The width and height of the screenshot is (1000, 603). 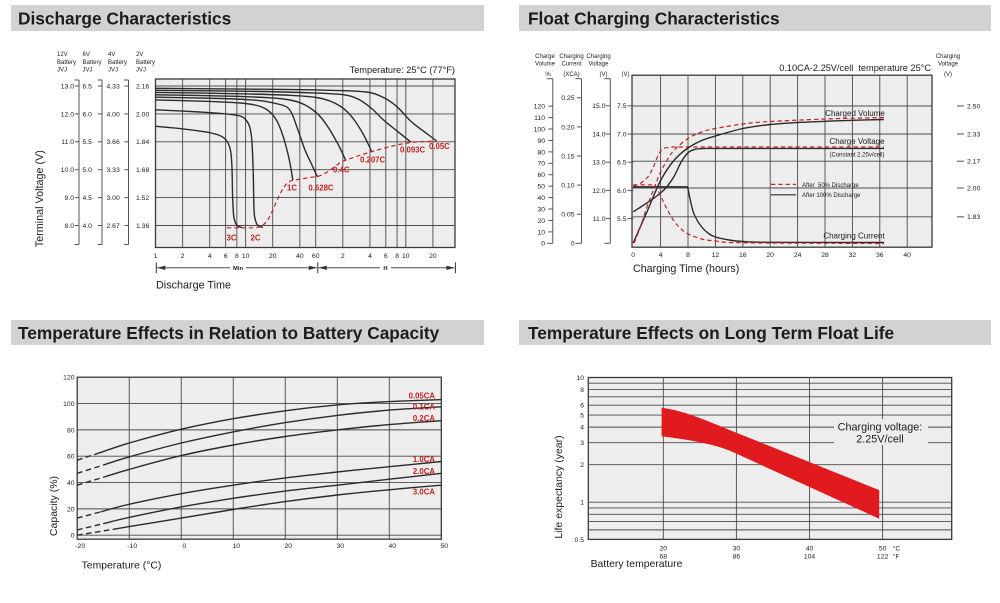 What do you see at coordinates (880, 255) in the screenshot?
I see `svg-text: 36` at bounding box center [880, 255].